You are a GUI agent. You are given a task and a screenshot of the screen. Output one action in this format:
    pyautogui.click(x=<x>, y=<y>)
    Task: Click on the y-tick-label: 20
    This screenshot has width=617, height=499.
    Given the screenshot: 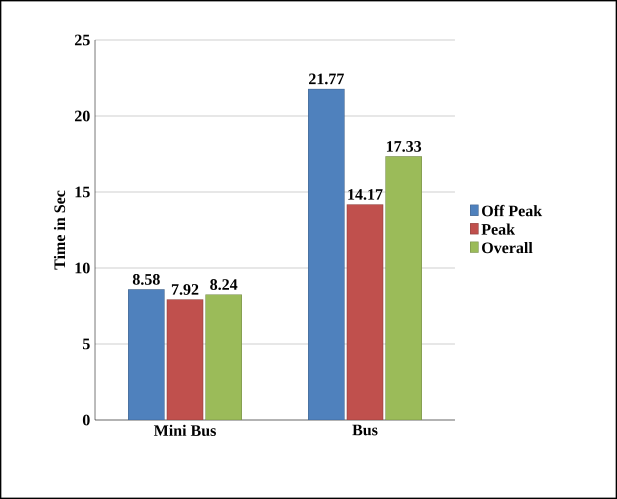 What is the action you would take?
    pyautogui.click(x=82, y=116)
    